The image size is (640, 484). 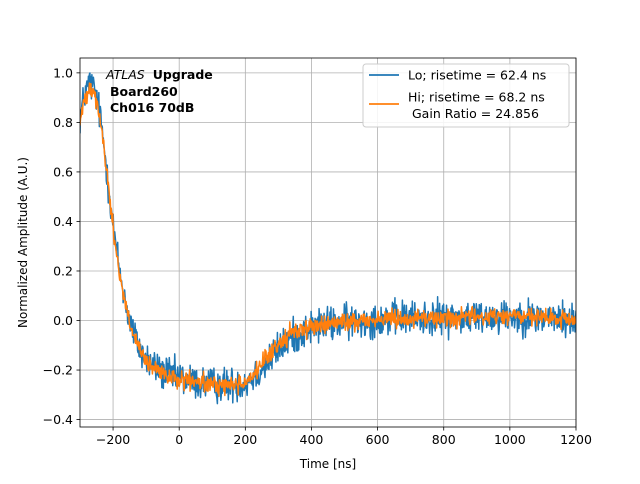 I want to click on y-tick-label: 0.6, so click(x=63, y=171).